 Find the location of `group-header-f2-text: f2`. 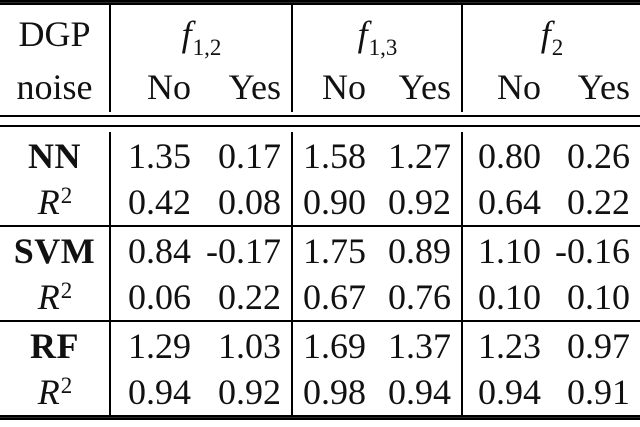

group-header-f2-text: f2 is located at coordinates (552, 36).